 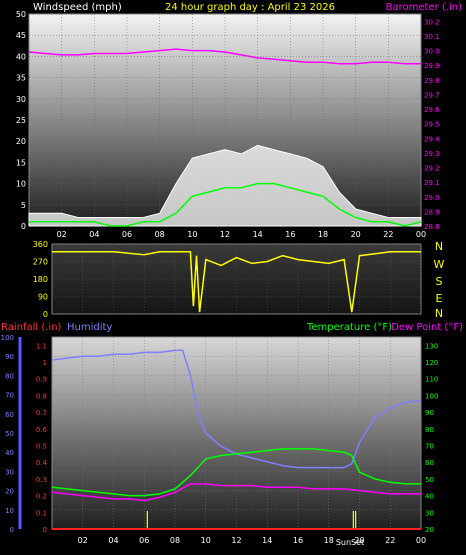 I want to click on direction-y-tick: 270, so click(x=40, y=262).